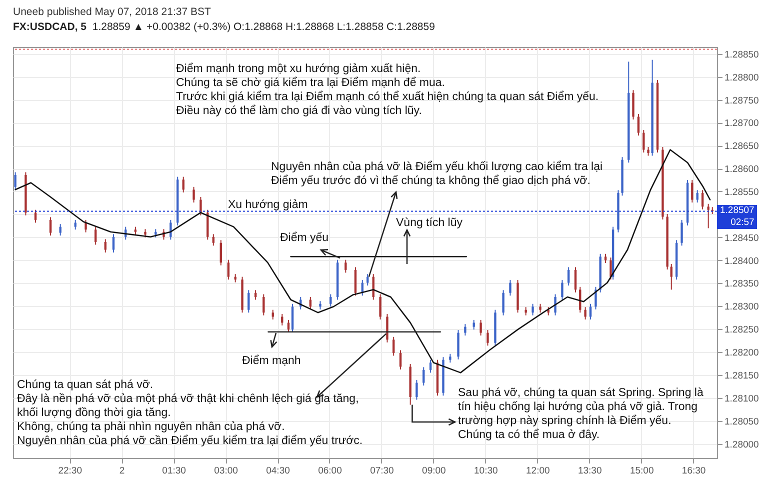 The width and height of the screenshot is (764, 495). I want to click on ref-line-label: 1.28507, so click(737, 211).